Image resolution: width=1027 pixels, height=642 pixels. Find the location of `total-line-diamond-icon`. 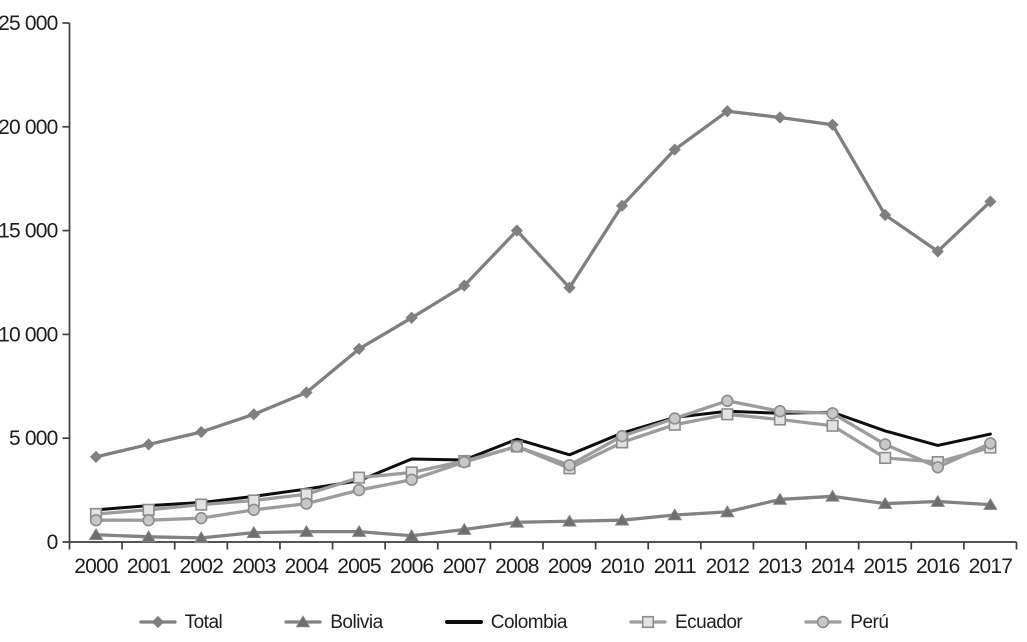

total-line-diamond-icon is located at coordinates (157, 622).